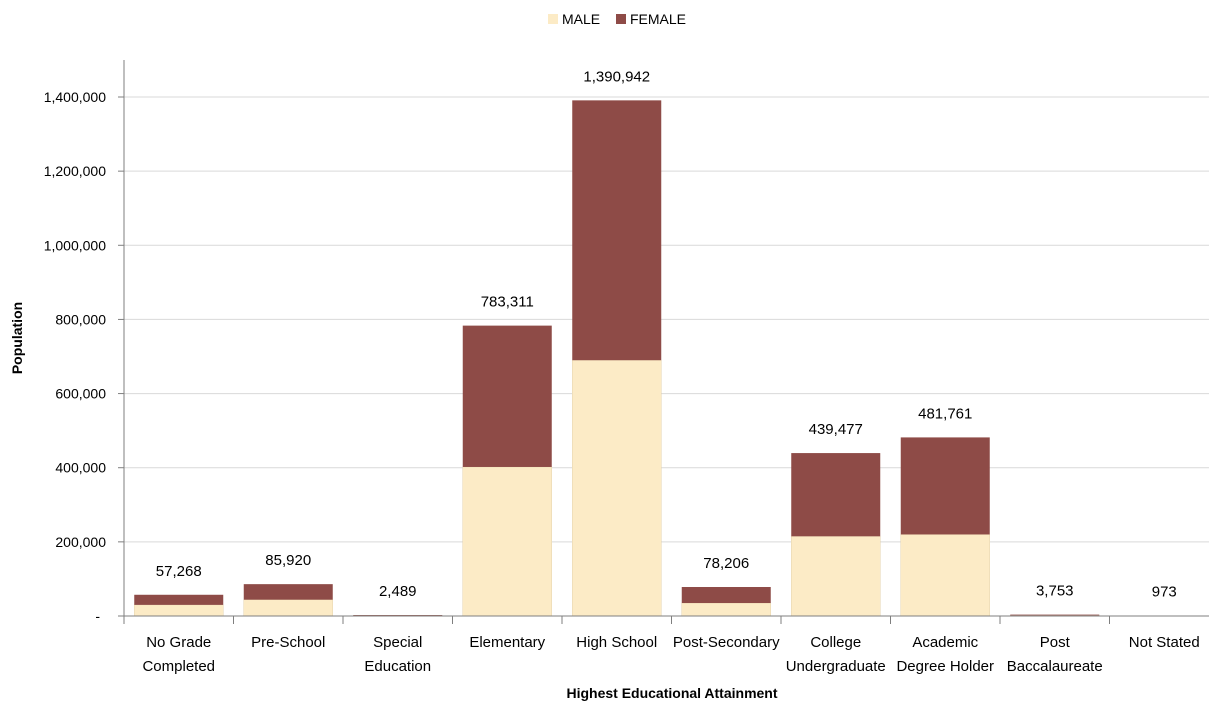 The width and height of the screenshot is (1209, 702). Describe the element at coordinates (836, 666) in the screenshot. I see `x-tick-label: Undergraduate` at that location.